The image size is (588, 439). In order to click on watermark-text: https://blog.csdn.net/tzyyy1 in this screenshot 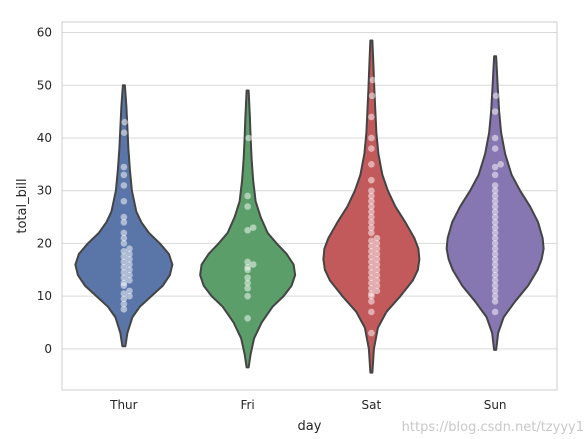, I will do `click(493, 427)`.